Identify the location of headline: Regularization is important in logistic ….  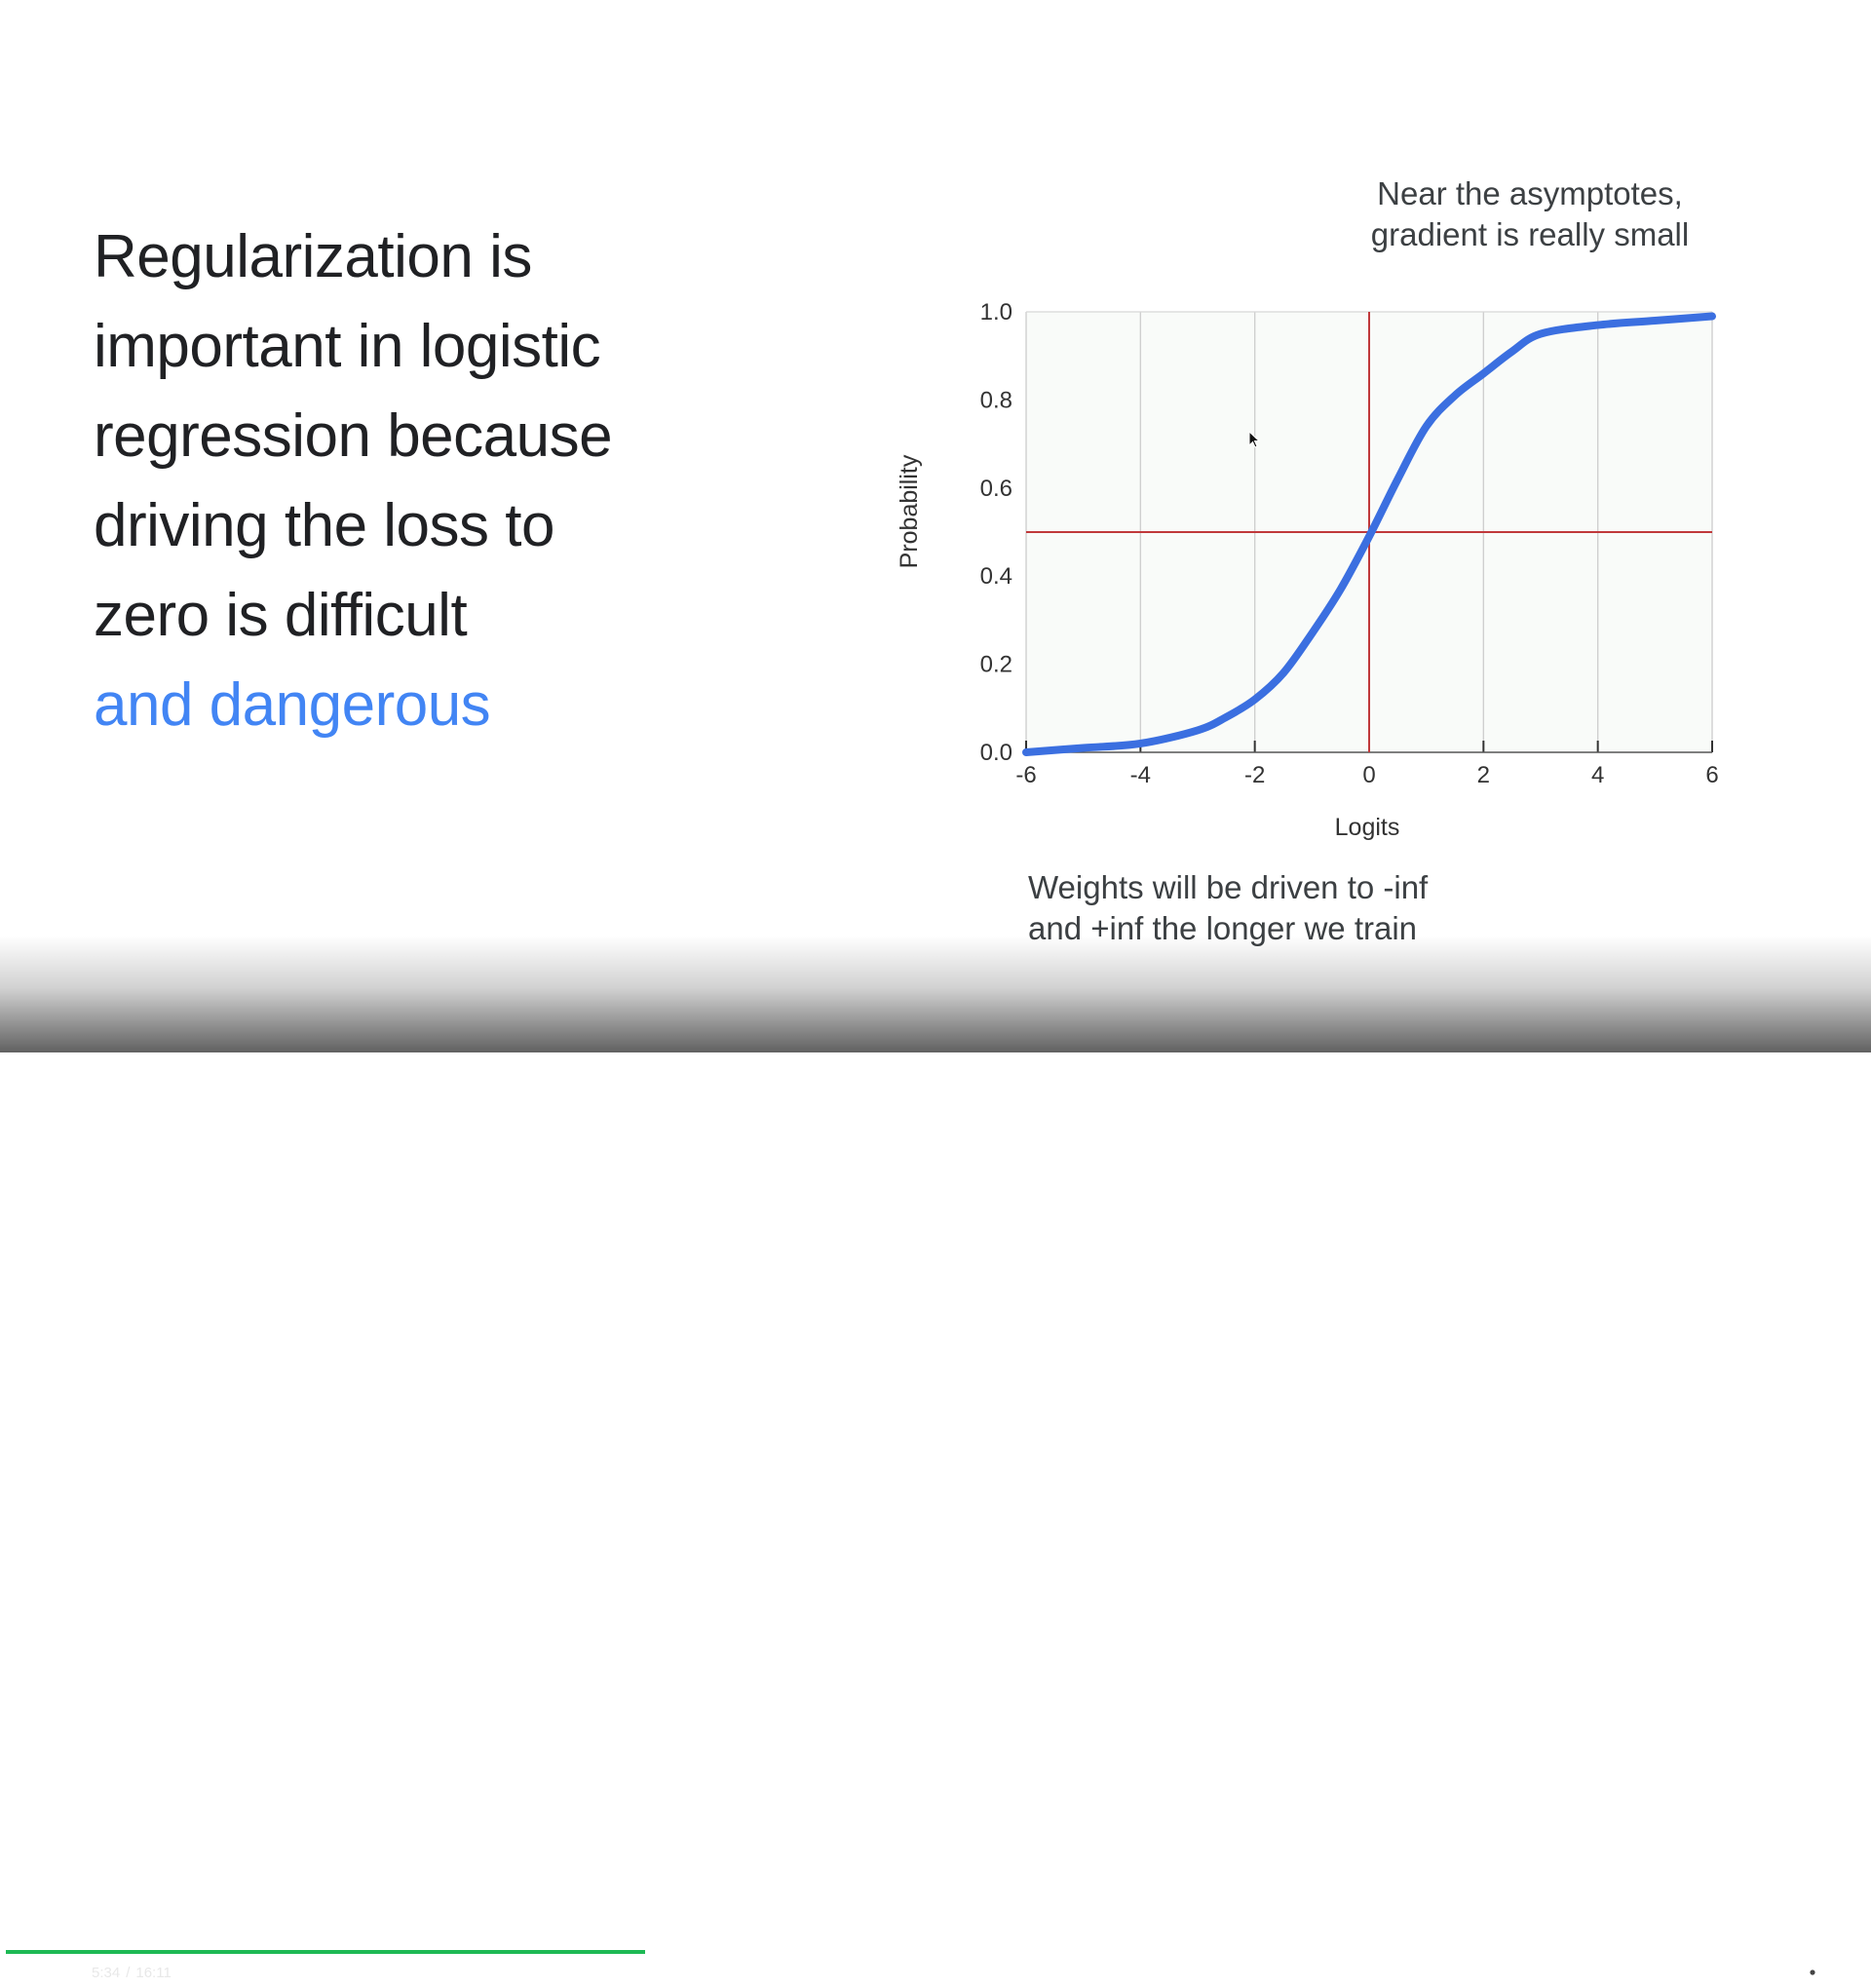
(435, 481).